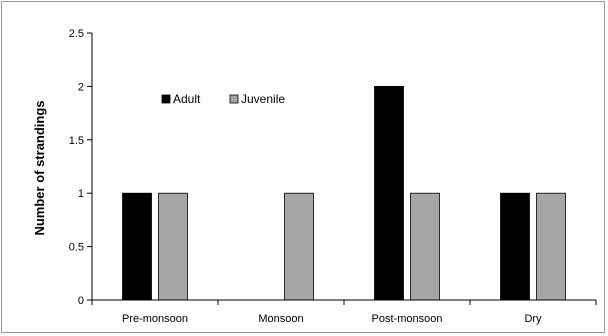 This screenshot has width=608, height=336. I want to click on y-tick-label: 0.5, so click(76, 248).